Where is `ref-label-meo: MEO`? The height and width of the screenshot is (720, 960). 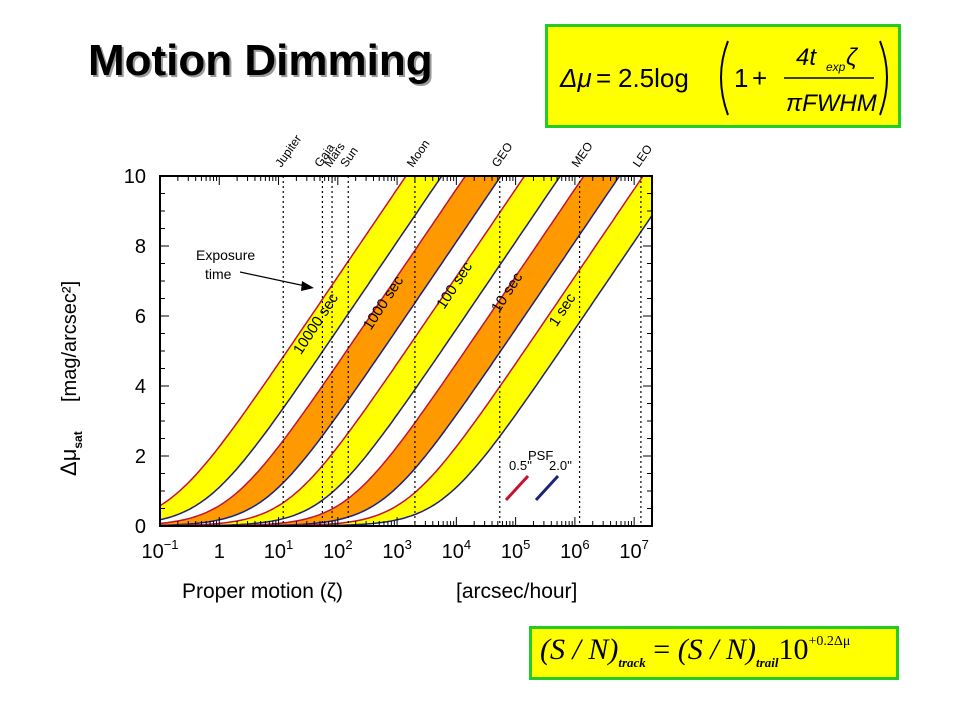 ref-label-meo: MEO is located at coordinates (582, 154).